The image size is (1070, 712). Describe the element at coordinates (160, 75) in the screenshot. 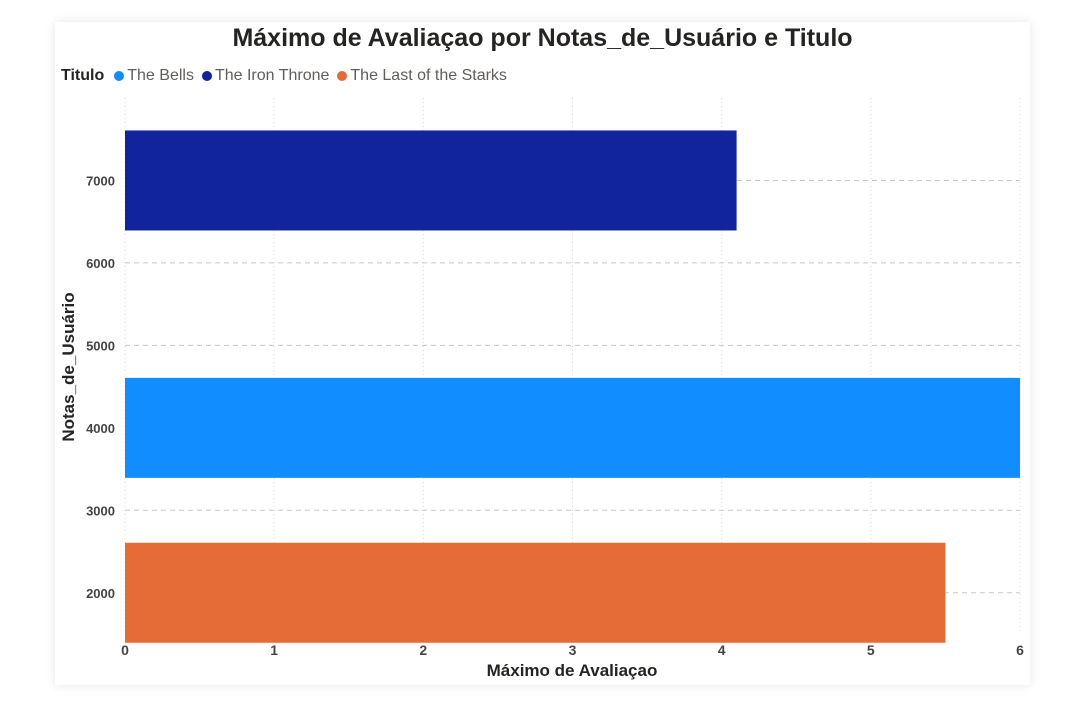

I see `legend-label: The Bells` at that location.